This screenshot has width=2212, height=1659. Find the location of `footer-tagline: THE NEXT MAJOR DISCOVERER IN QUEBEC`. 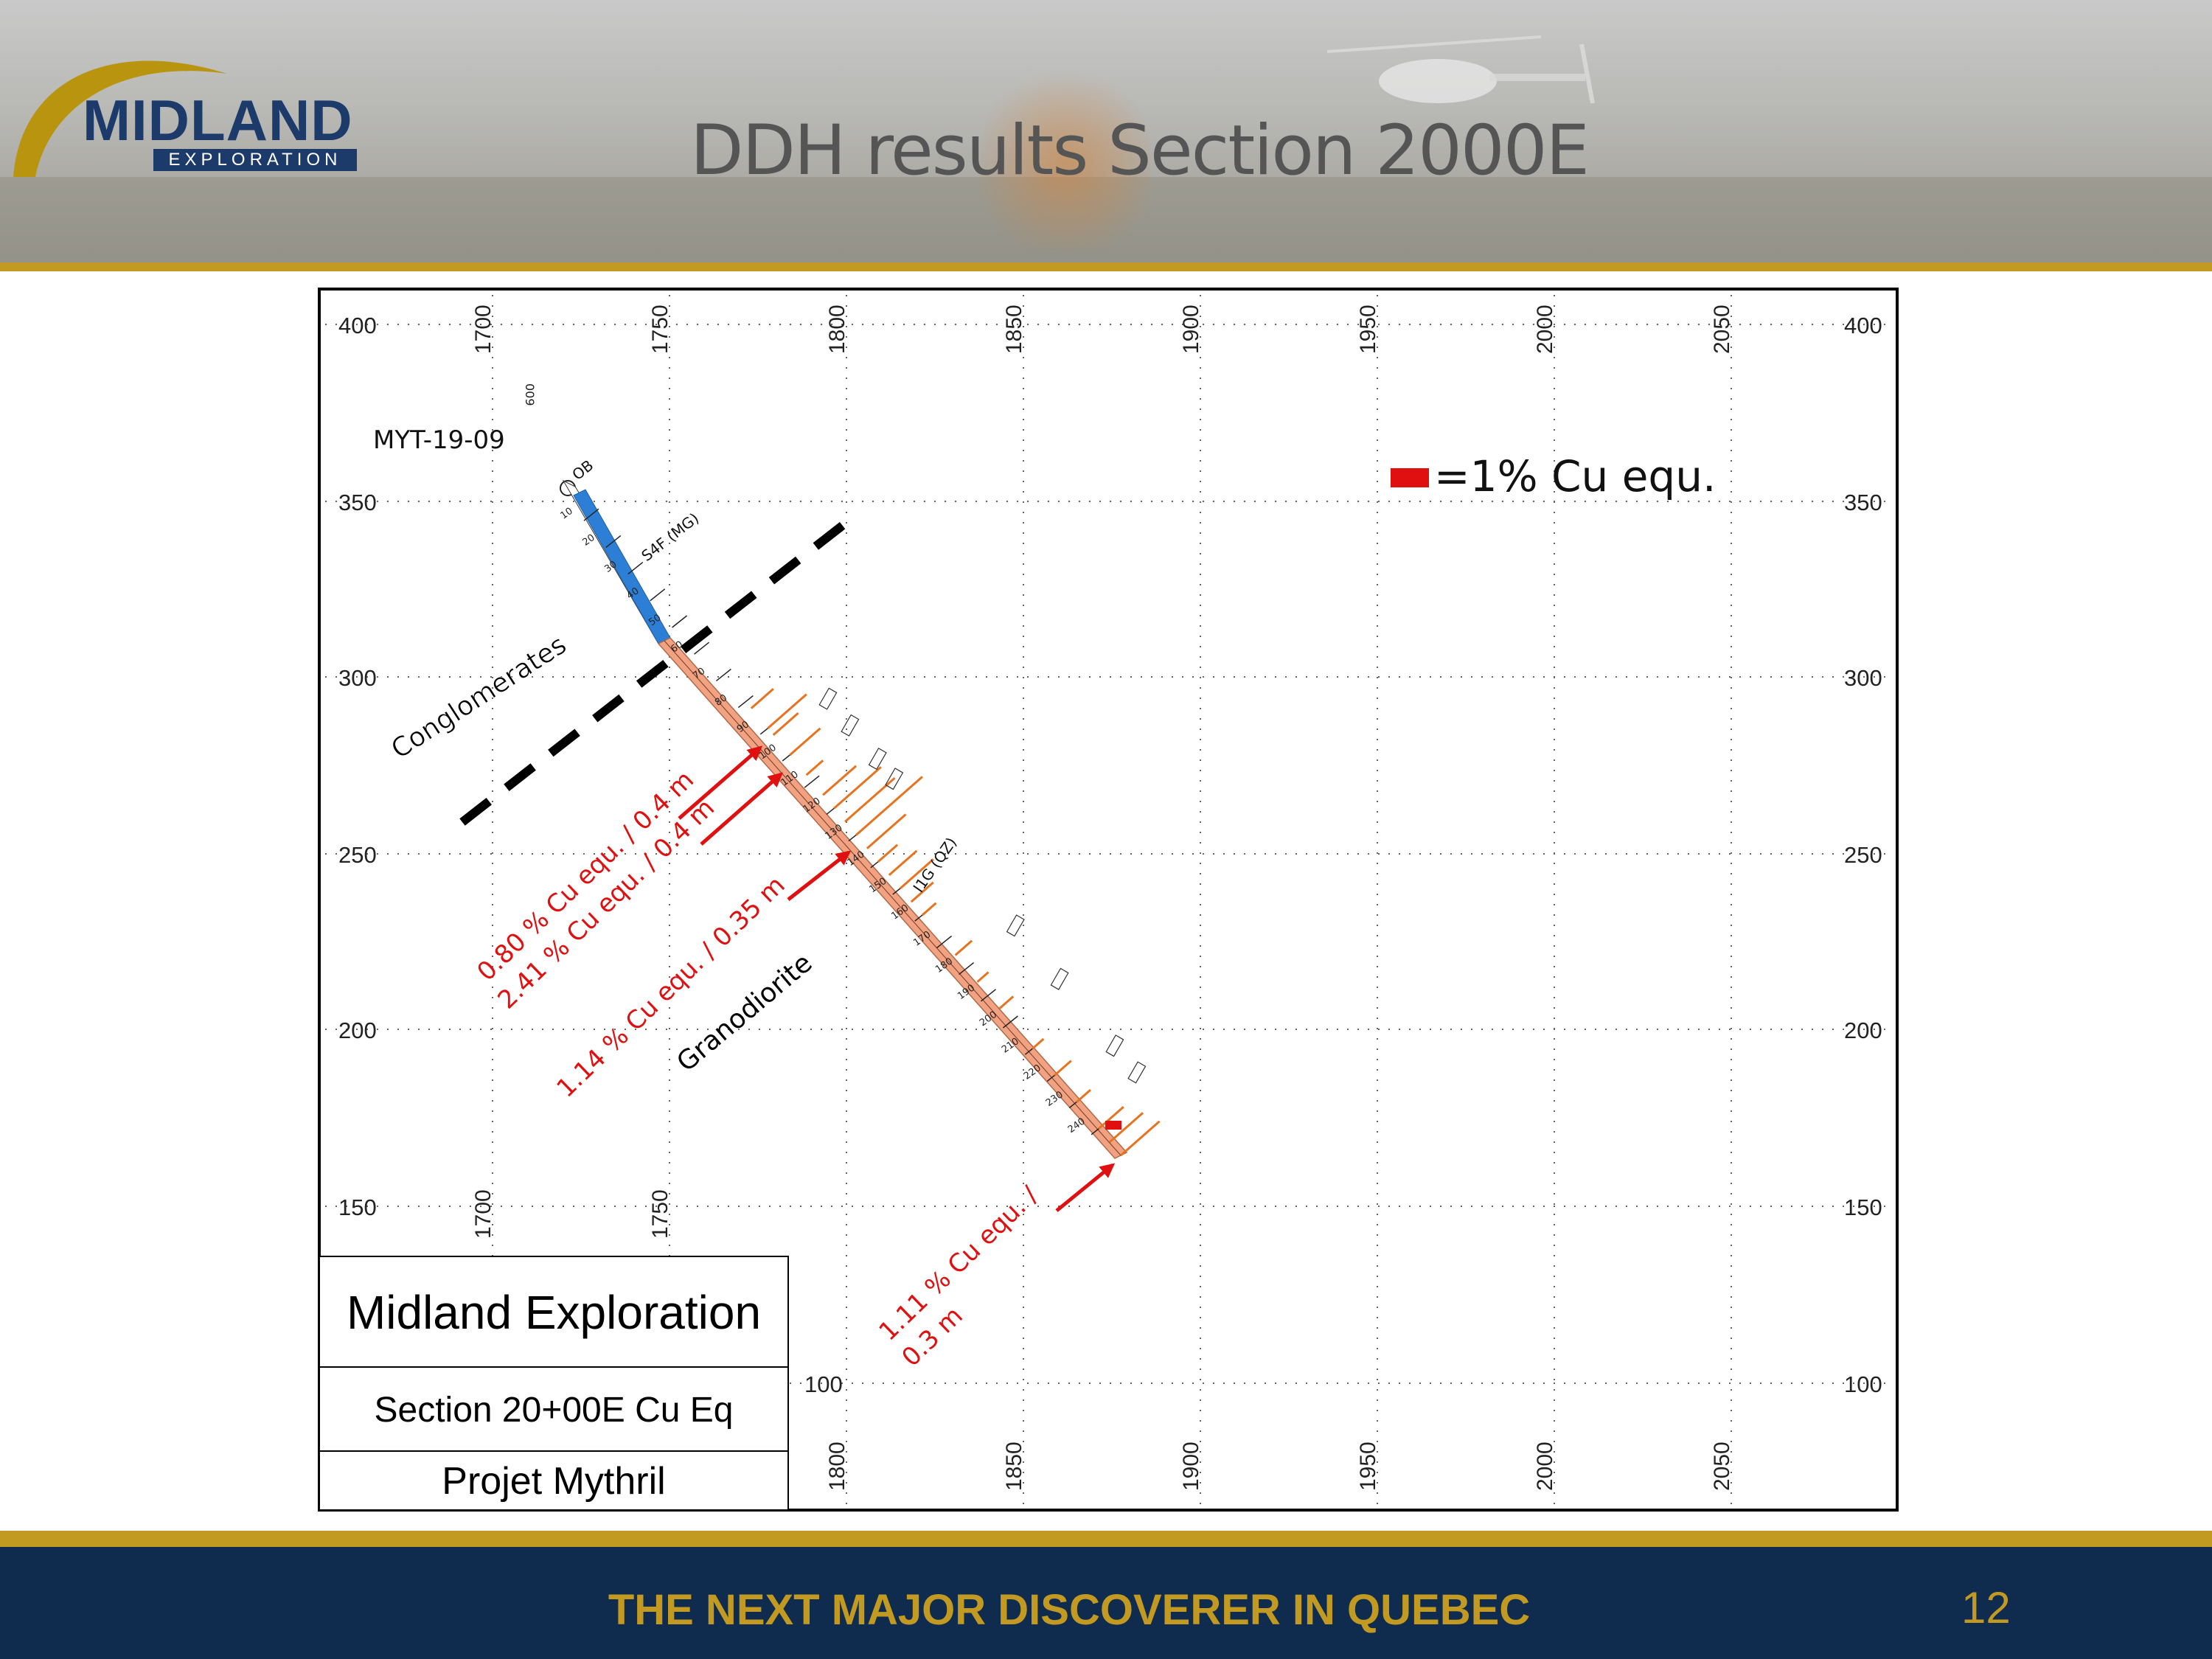

footer-tagline: THE NEXT MAJOR DISCOVERER IN QUEBEC is located at coordinates (1069, 1610).